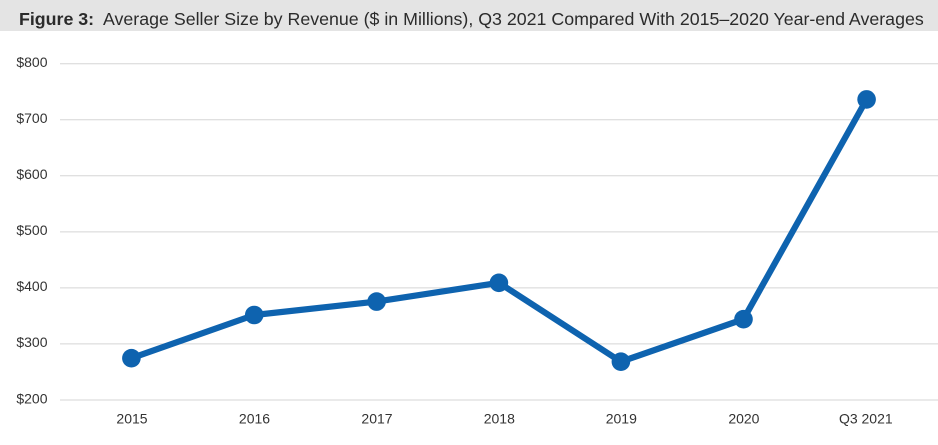  What do you see at coordinates (31, 118) in the screenshot?
I see `svg-text: $700` at bounding box center [31, 118].